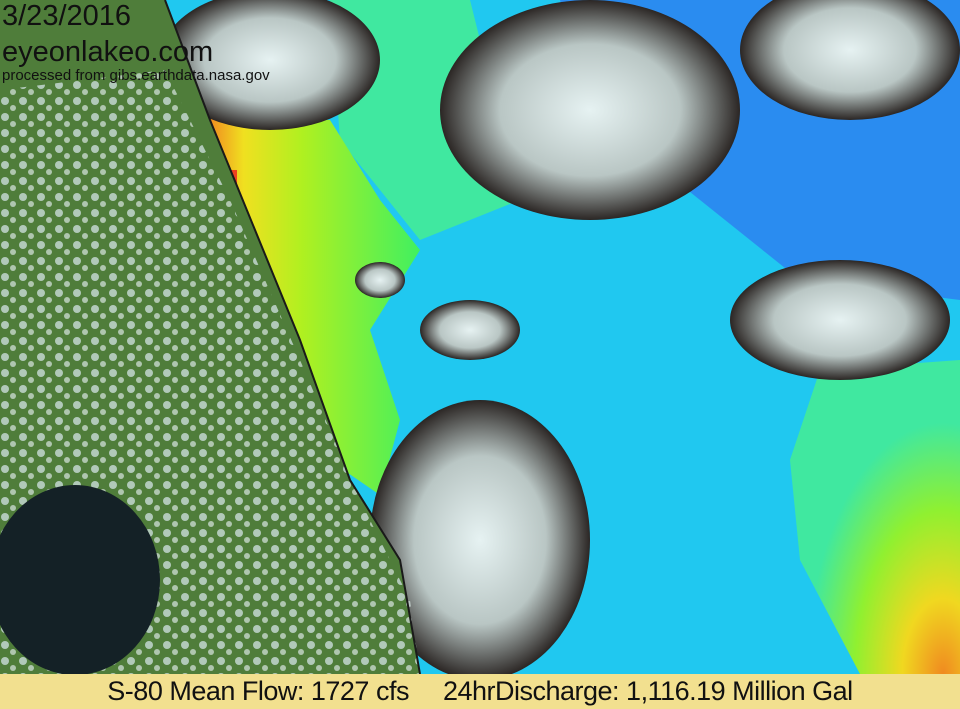  What do you see at coordinates (136, 75) in the screenshot?
I see `data-credit: processed from gibs.earthdata.nasa.gov` at bounding box center [136, 75].